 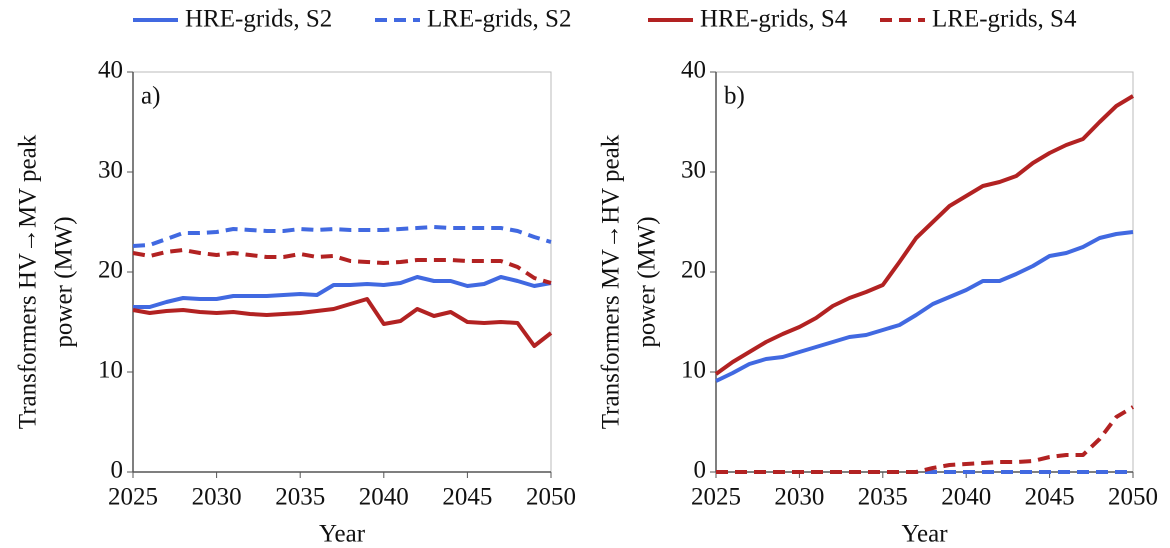 What do you see at coordinates (734, 96) in the screenshot?
I see `panel-label: b)` at bounding box center [734, 96].